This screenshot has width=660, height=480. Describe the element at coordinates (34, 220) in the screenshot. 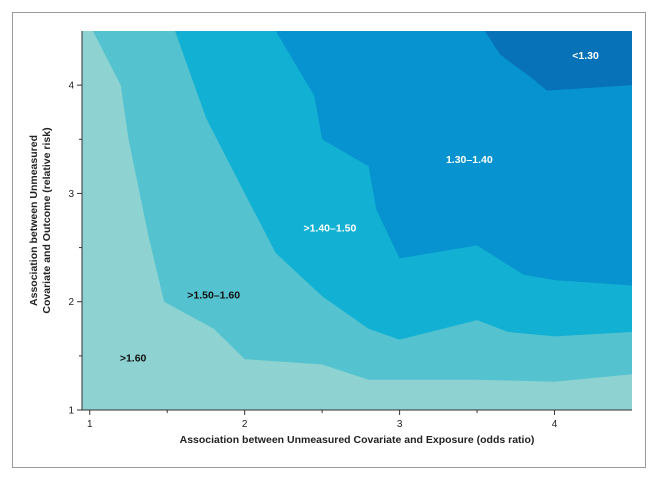

I see `y-axis-label-line-1: Association between Unmeasured` at that location.